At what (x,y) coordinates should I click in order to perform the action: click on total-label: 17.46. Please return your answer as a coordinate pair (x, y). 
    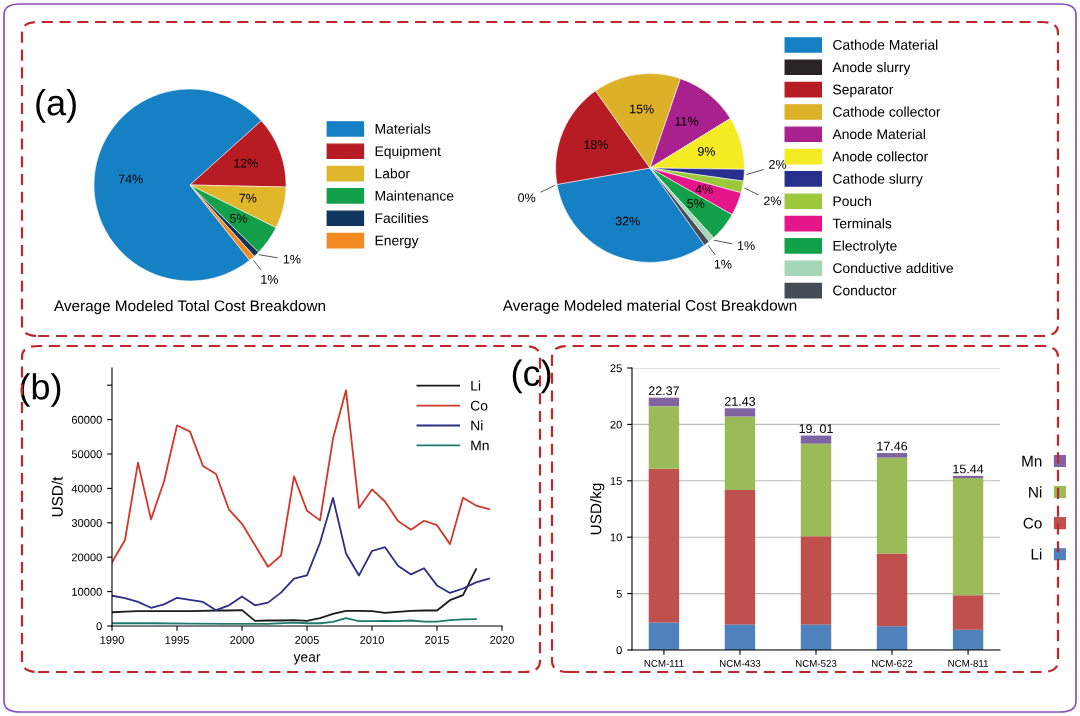
    Looking at the image, I should click on (892, 446).